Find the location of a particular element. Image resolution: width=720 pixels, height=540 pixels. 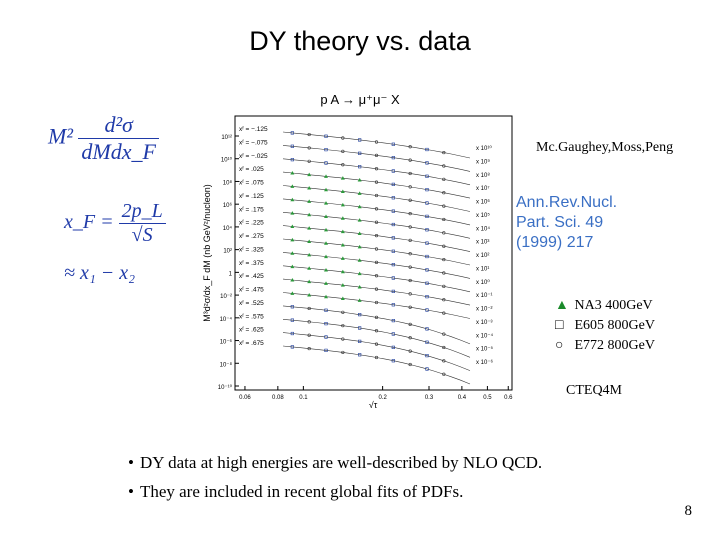

xf-label: xᶠ = .525 is located at coordinates (251, 303).